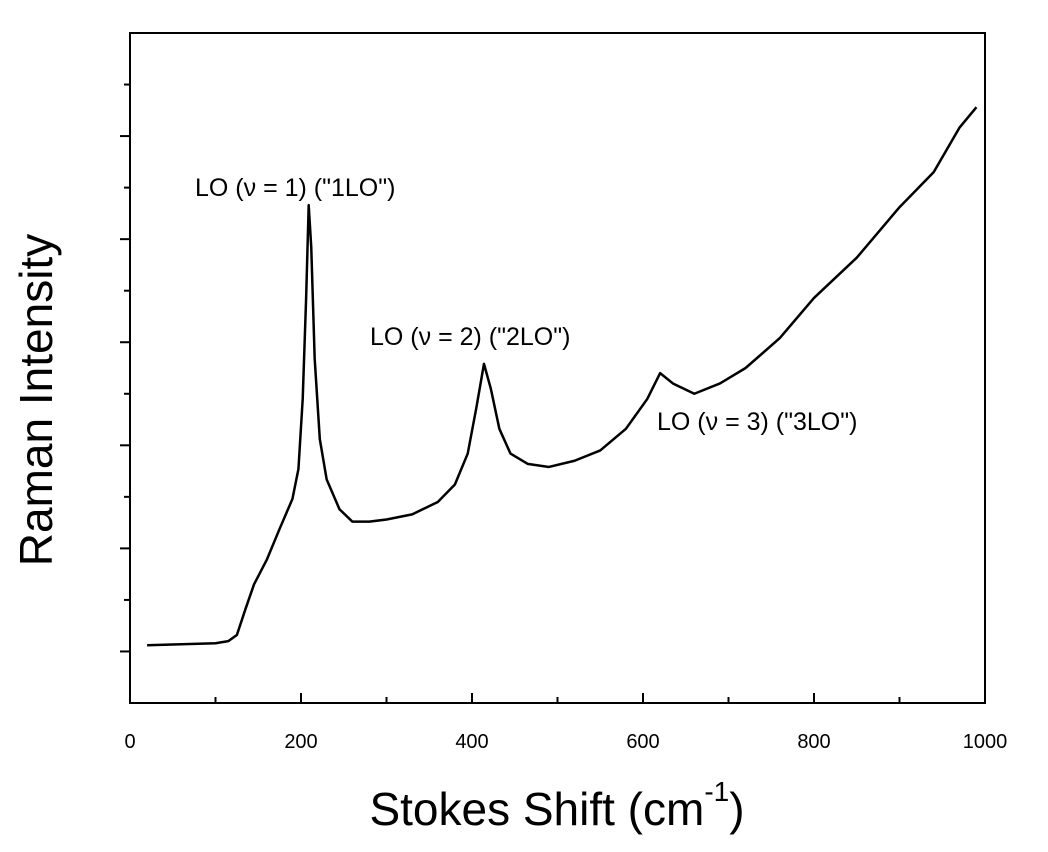 Image resolution: width=1048 pixels, height=852 pixels. What do you see at coordinates (736, 809) in the screenshot?
I see `x-label-tail: )` at bounding box center [736, 809].